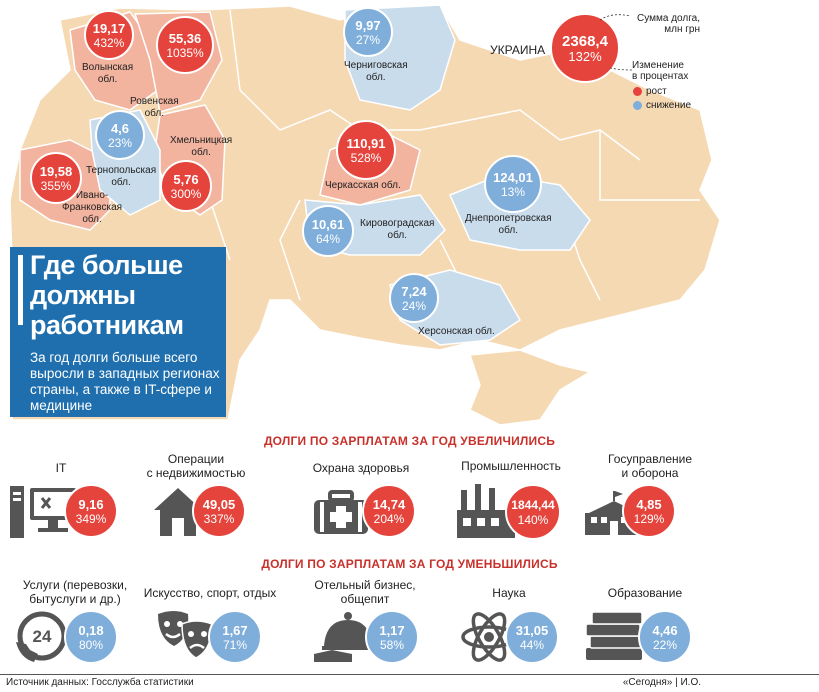 This screenshot has height=692, width=819. Describe the element at coordinates (637, 105) in the screenshot. I see `legend-down-dot` at that location.